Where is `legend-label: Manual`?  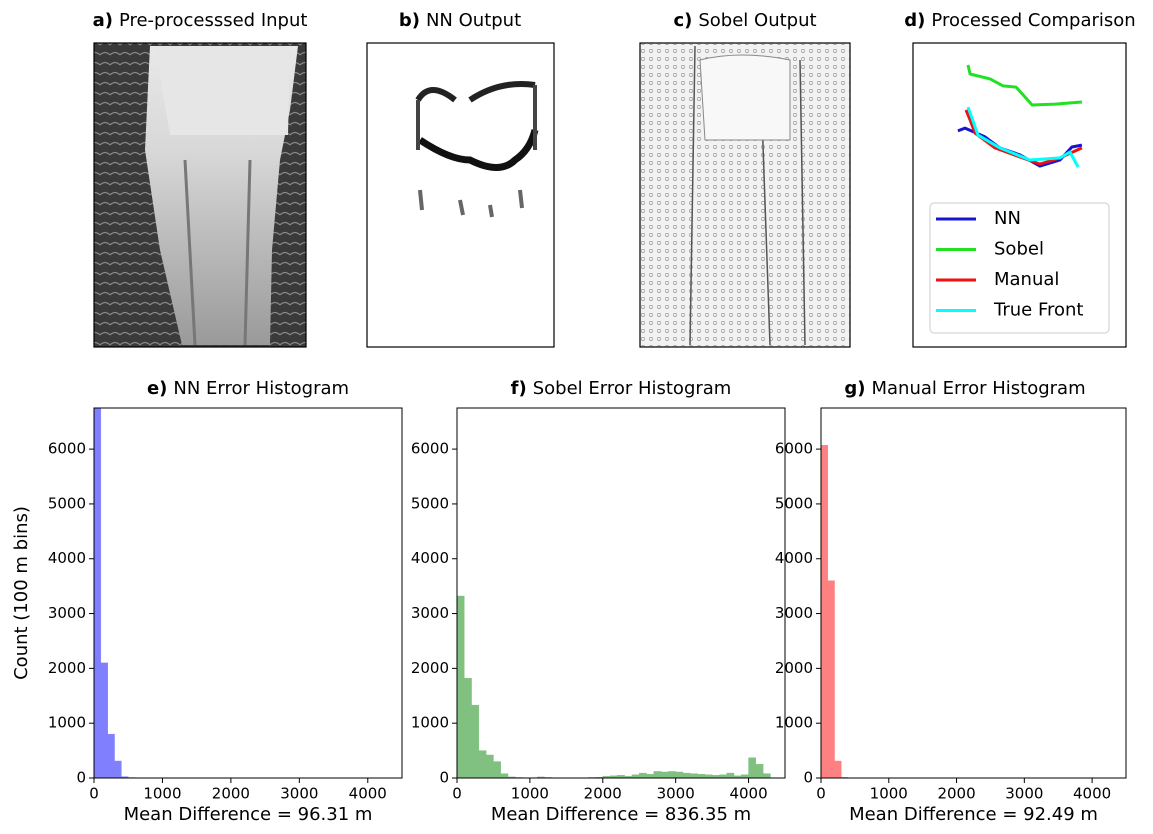
legend-label: Manual is located at coordinates (1026, 279).